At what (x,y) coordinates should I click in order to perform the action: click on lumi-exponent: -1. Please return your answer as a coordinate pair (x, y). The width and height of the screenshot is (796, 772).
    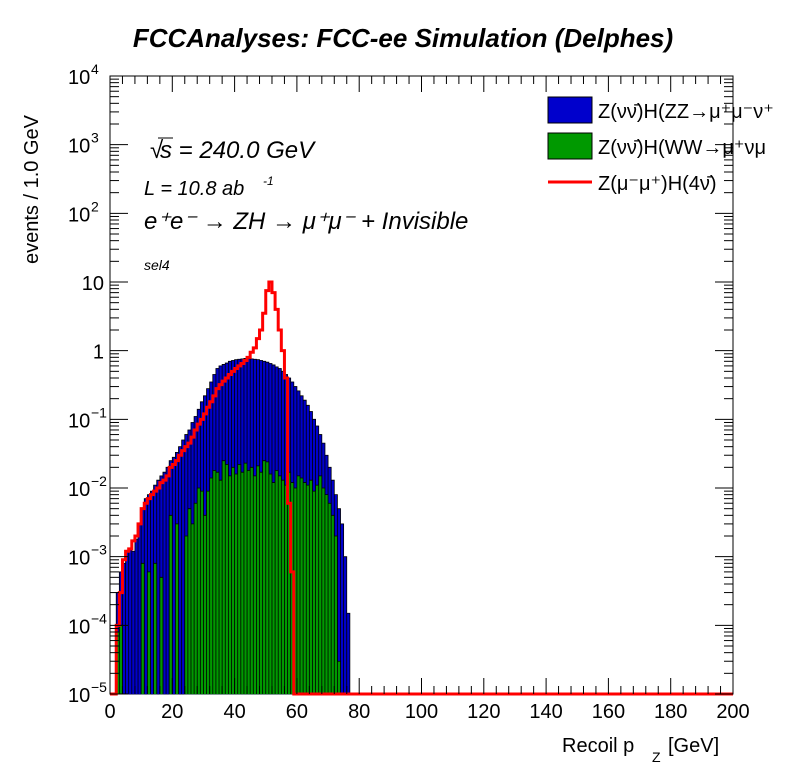
    Looking at the image, I should click on (268, 181).